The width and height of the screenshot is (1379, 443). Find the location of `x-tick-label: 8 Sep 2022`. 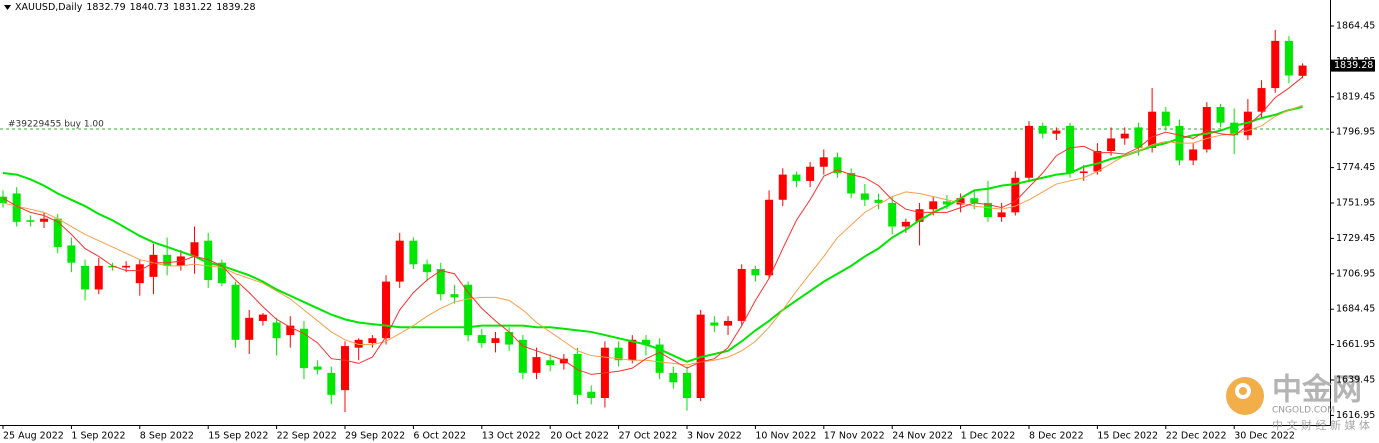

x-tick-label: 8 Sep 2022 is located at coordinates (167, 436).